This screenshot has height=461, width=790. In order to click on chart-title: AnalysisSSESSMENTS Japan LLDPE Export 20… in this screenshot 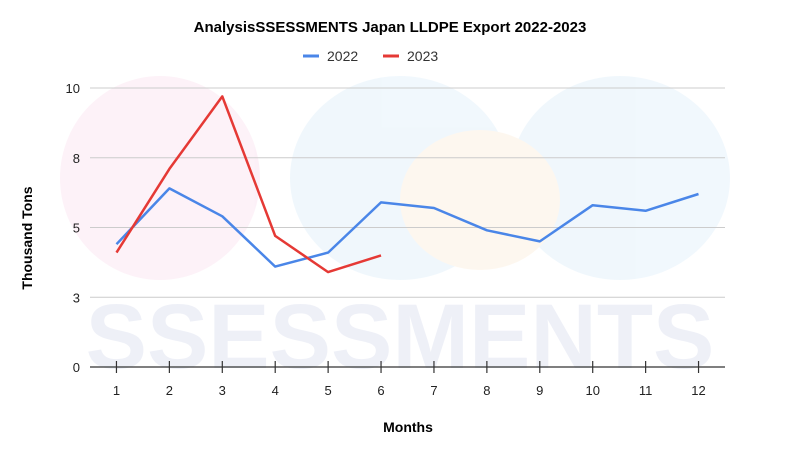, I will do `click(390, 27)`.